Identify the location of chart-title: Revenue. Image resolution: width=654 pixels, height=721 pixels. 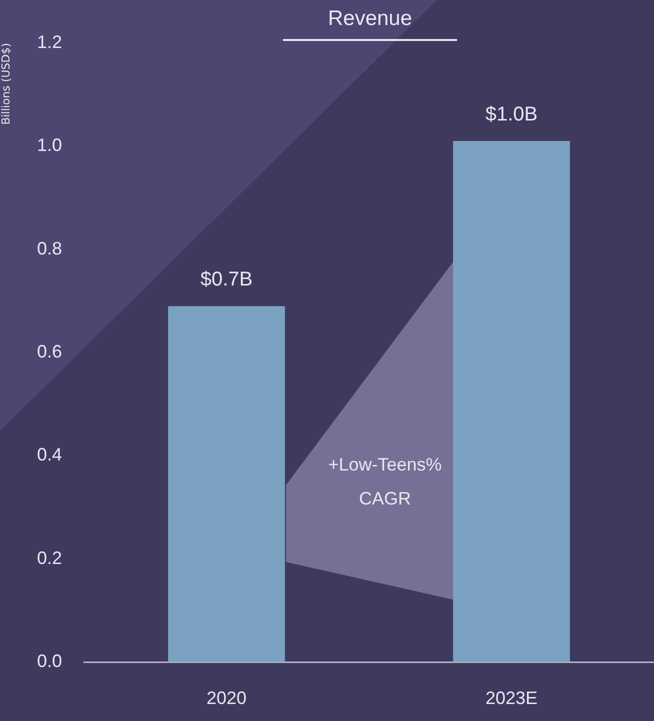
(370, 23).